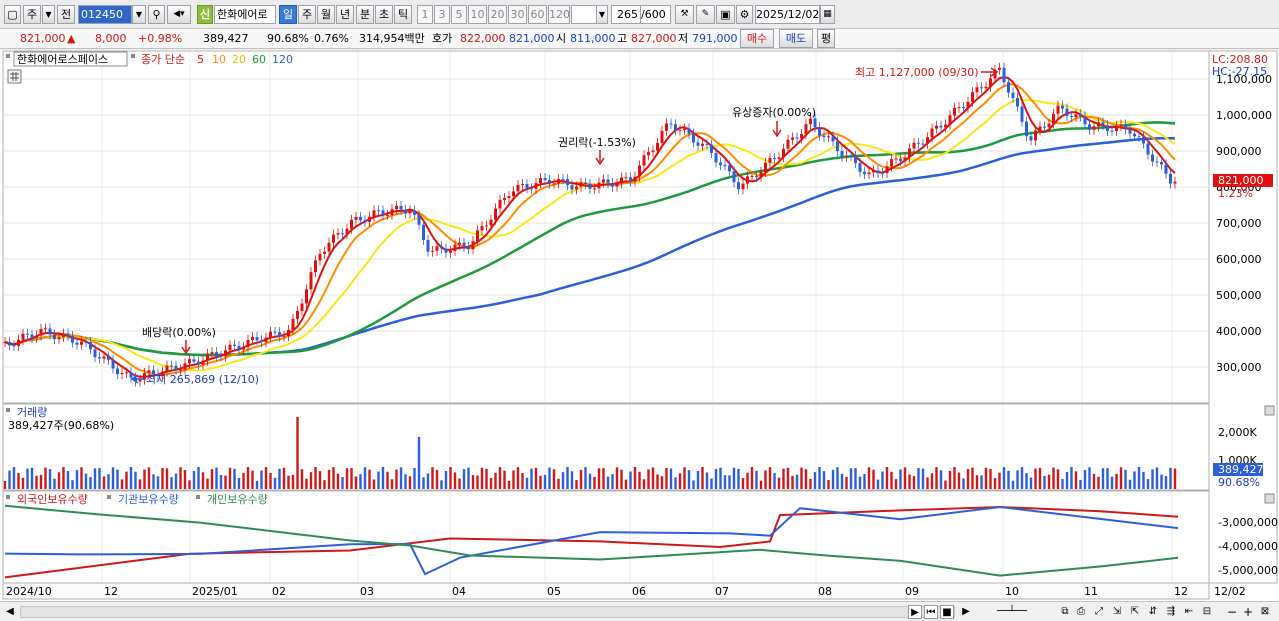 The image size is (1279, 621). What do you see at coordinates (725, 14) in the screenshot?
I see `save-icon: ▣` at bounding box center [725, 14].